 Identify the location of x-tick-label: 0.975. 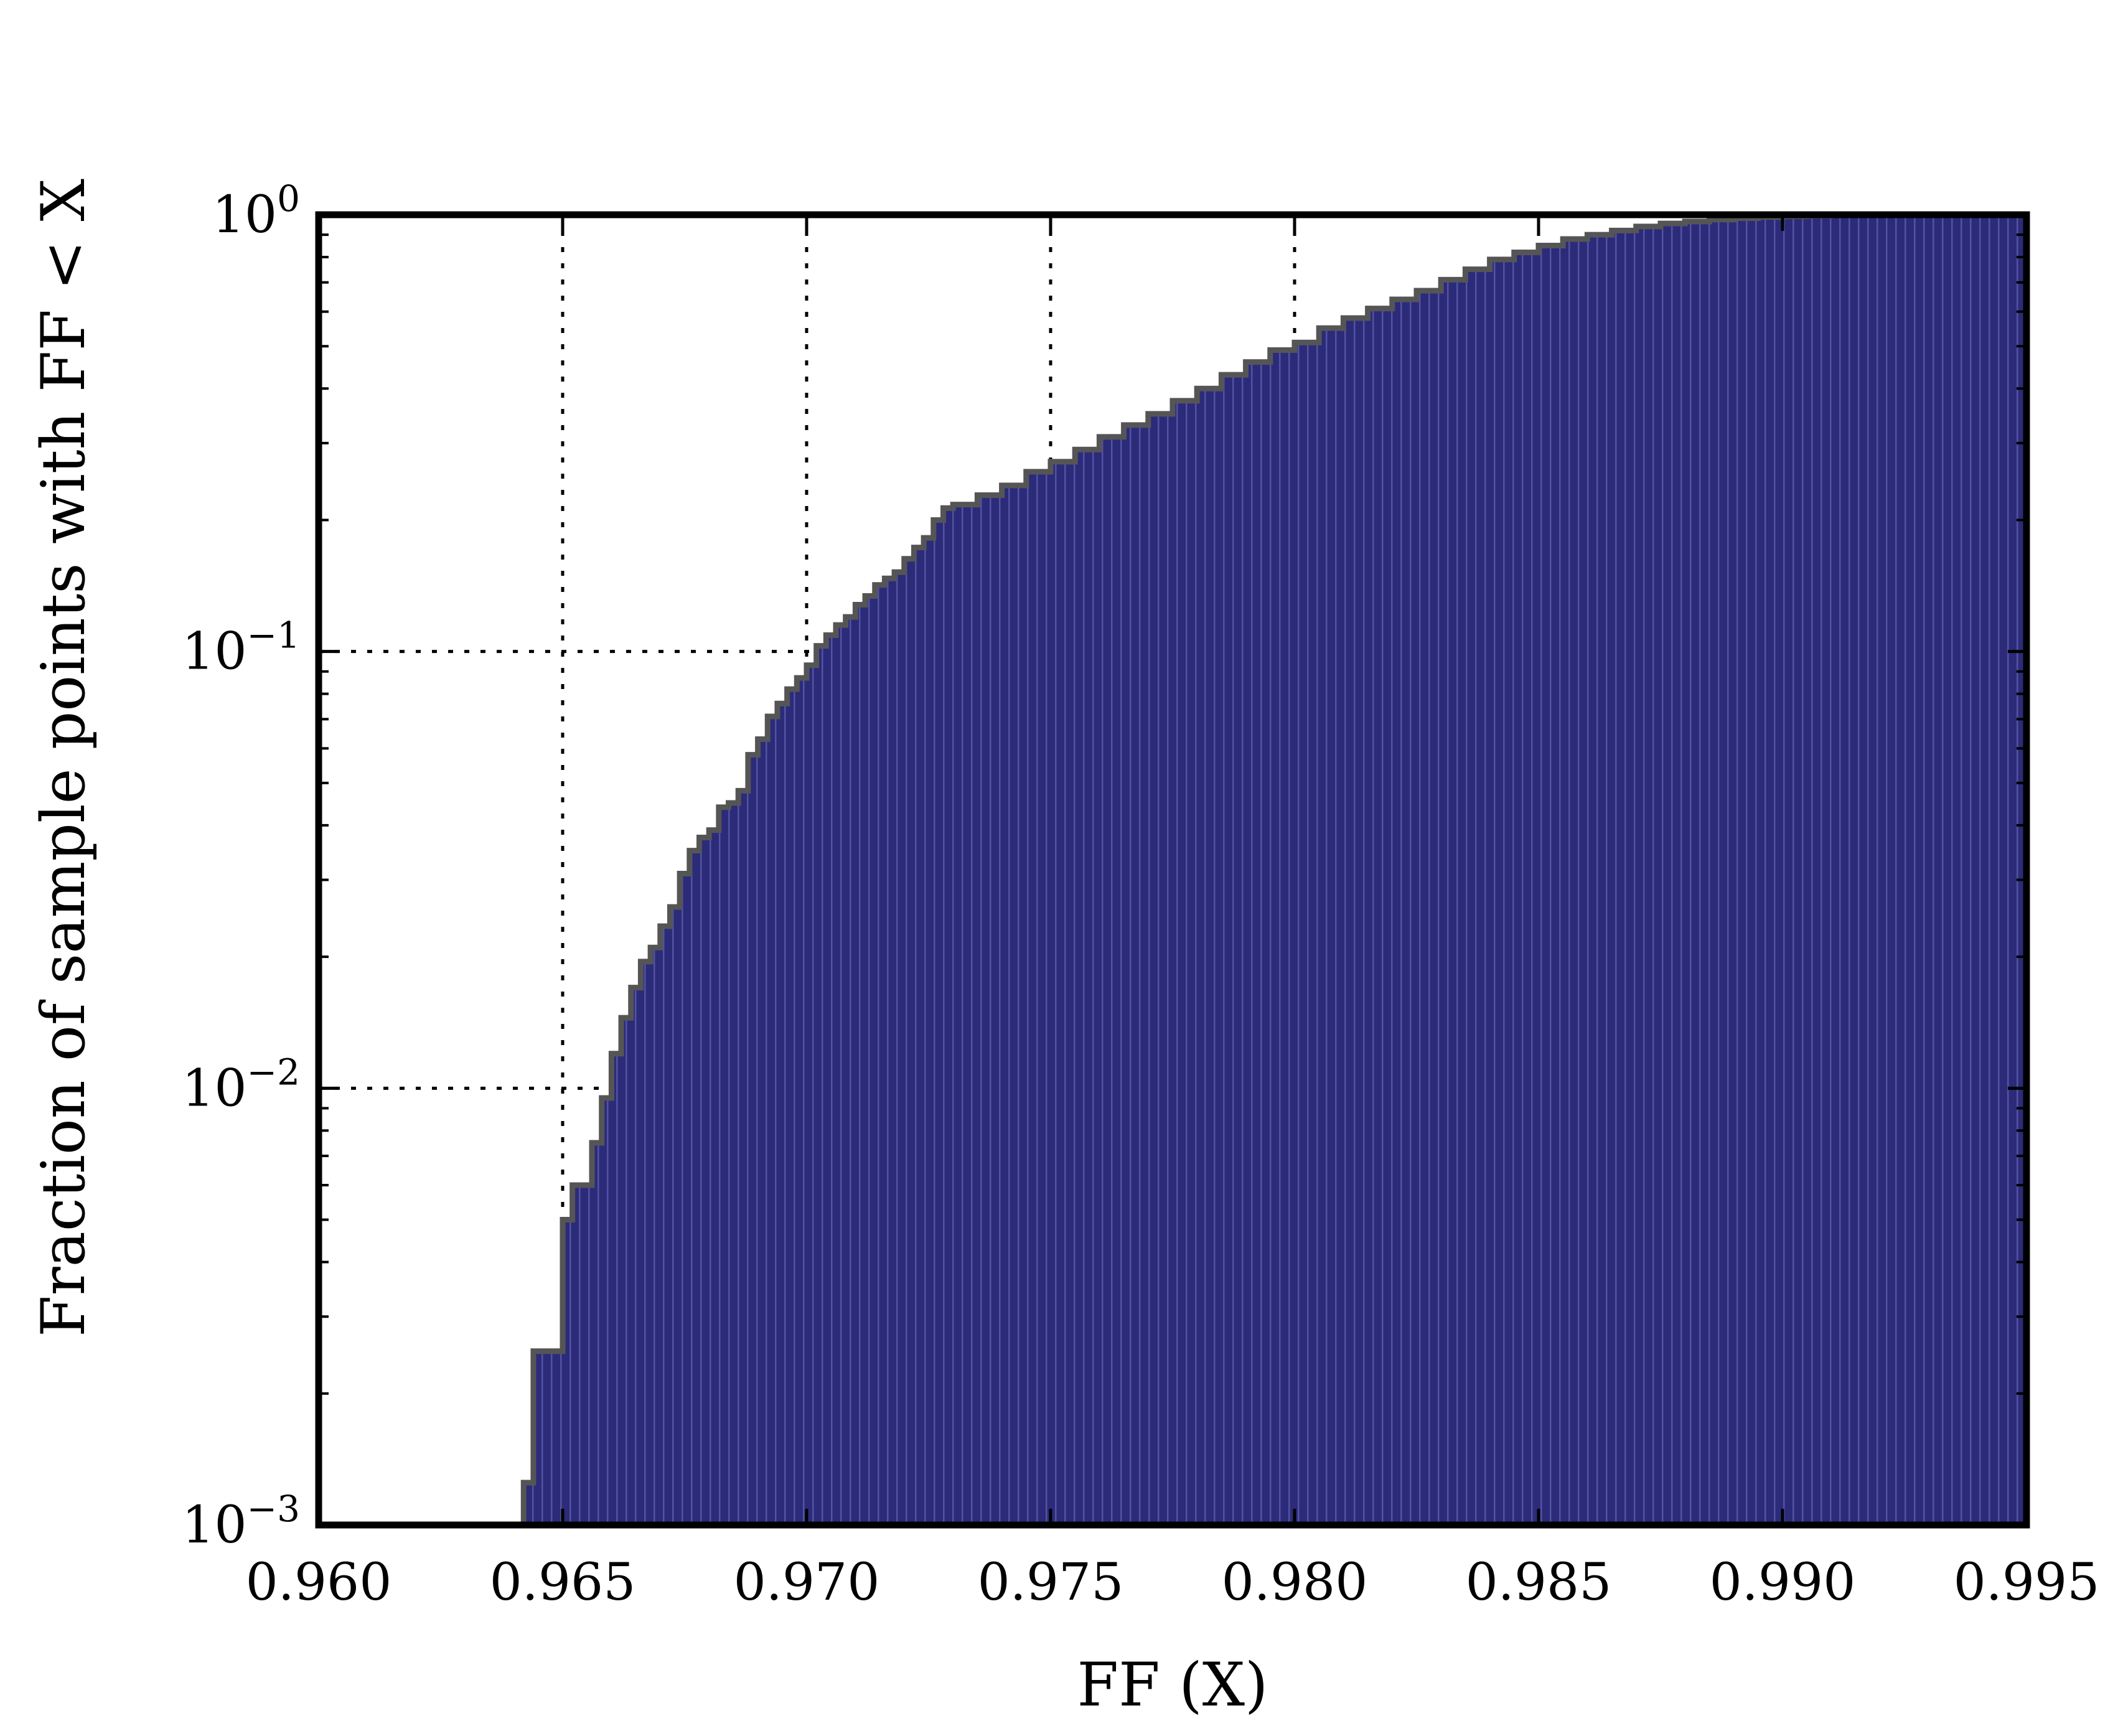
(1051, 1582).